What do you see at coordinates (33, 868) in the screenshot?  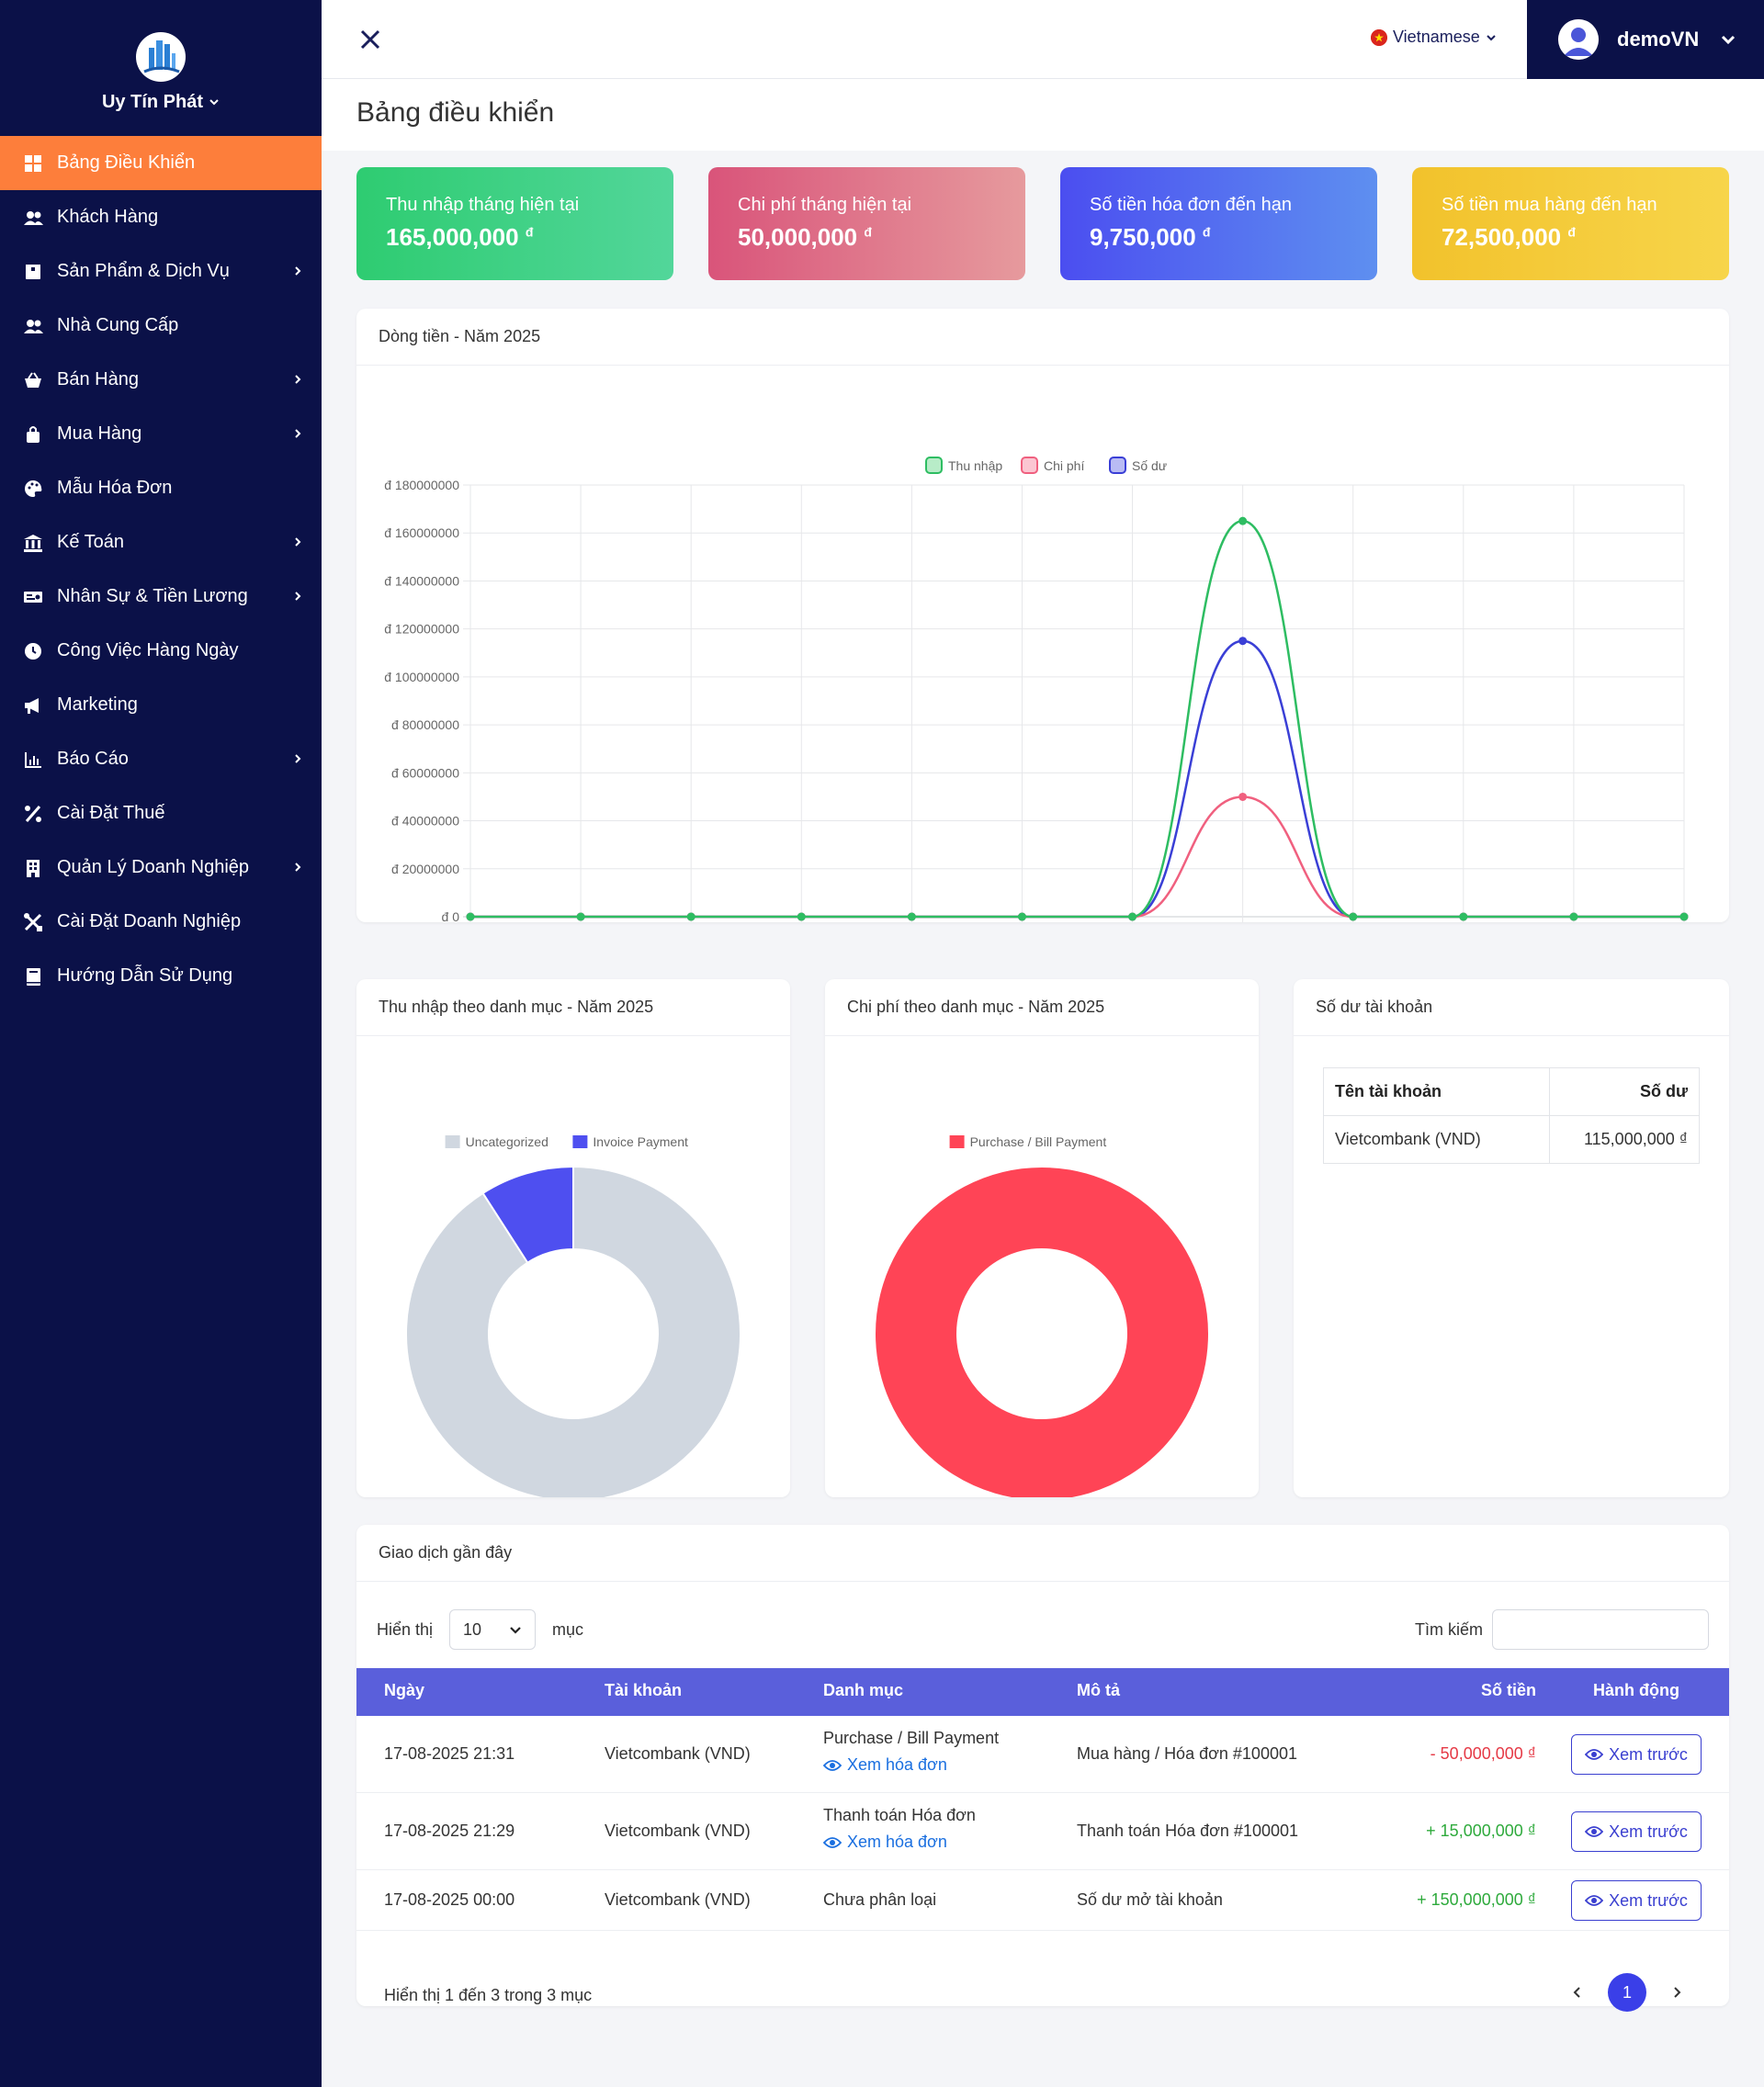 I see `building-icon` at bounding box center [33, 868].